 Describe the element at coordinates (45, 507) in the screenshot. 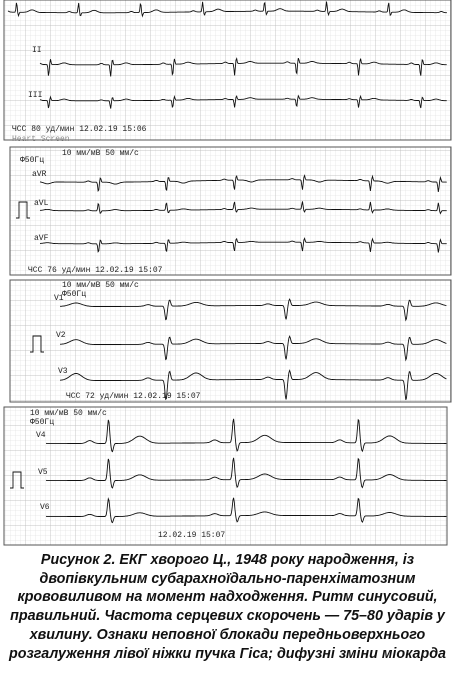

I see `lead-label: V6` at that location.